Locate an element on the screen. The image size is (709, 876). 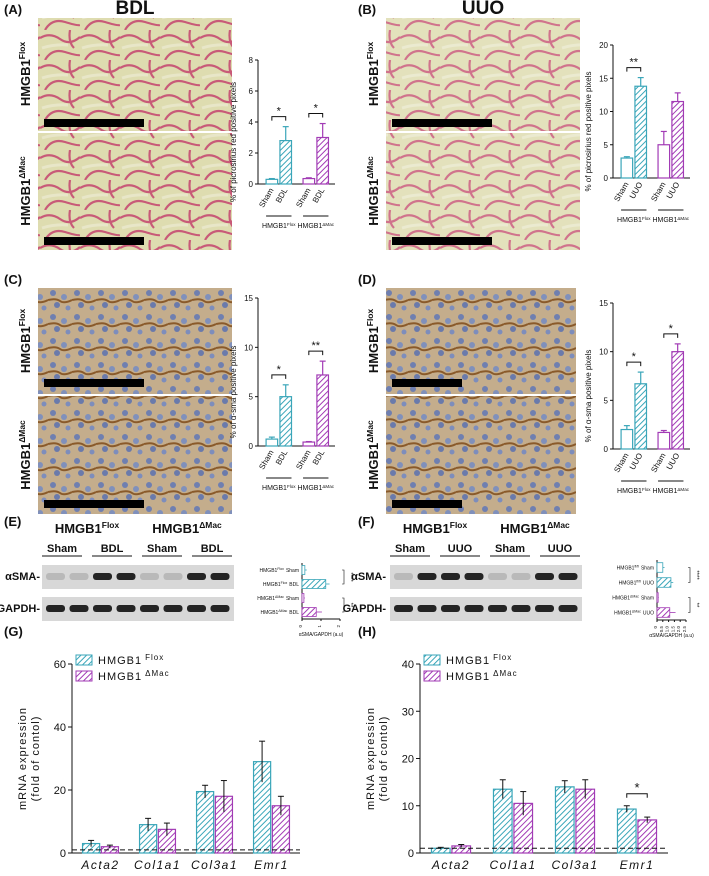
x-tick-label: 2.5 is located at coordinates (684, 629).